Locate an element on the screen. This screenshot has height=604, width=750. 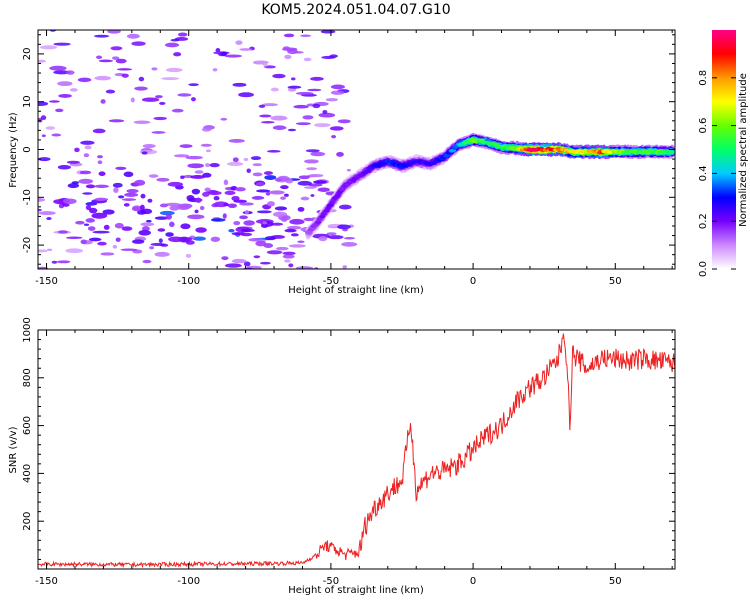
colorbar-gradient is located at coordinates (724, 149).